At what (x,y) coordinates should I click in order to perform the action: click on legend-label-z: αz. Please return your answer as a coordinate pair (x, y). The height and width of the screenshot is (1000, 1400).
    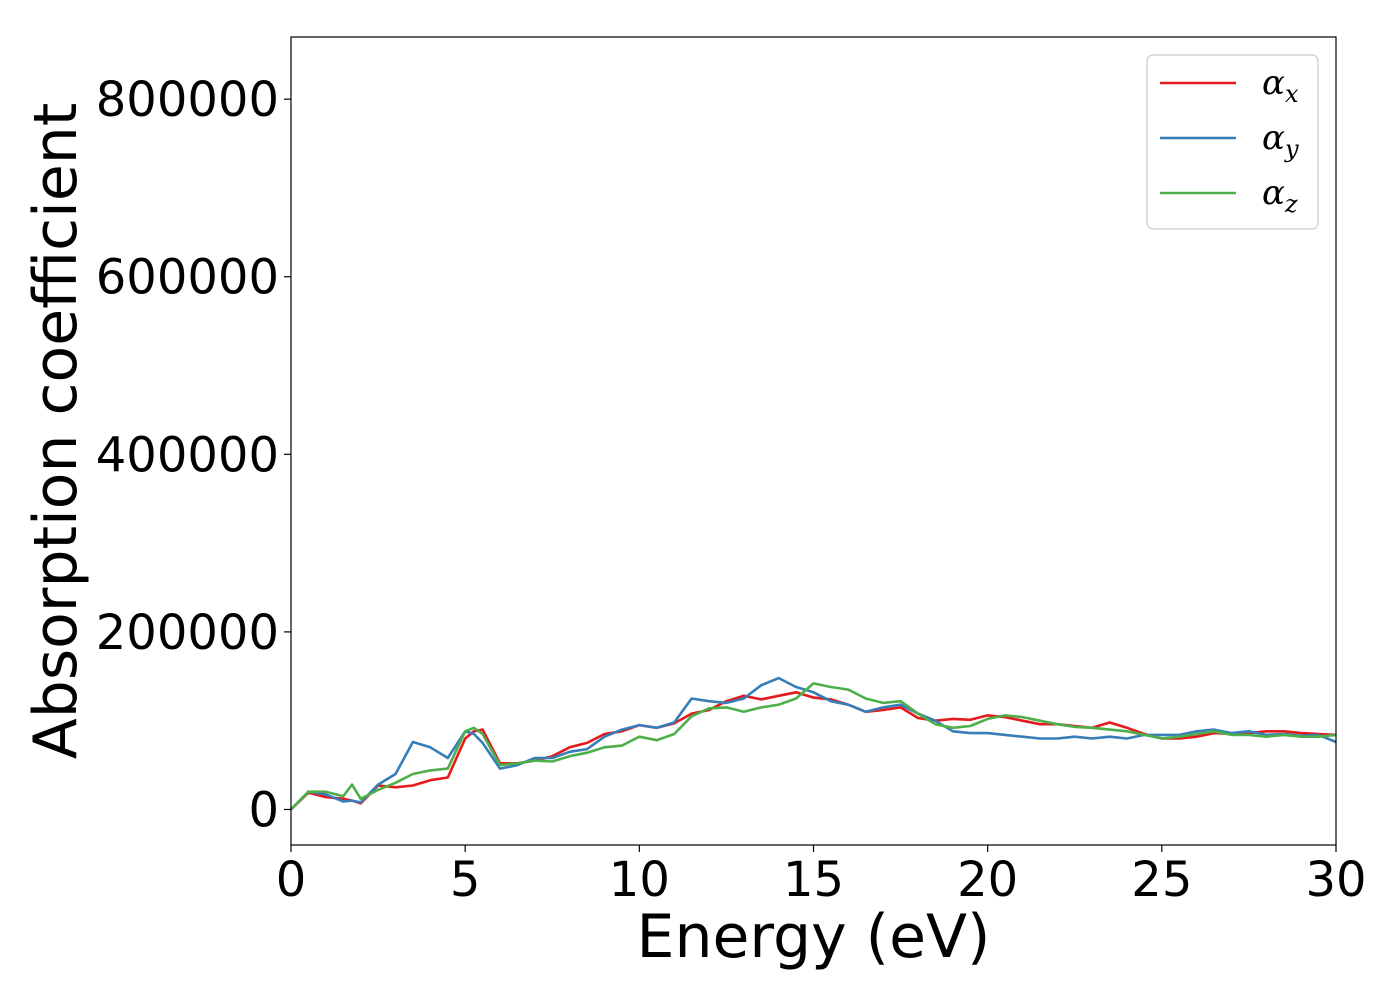
    Looking at the image, I should click on (1280, 195).